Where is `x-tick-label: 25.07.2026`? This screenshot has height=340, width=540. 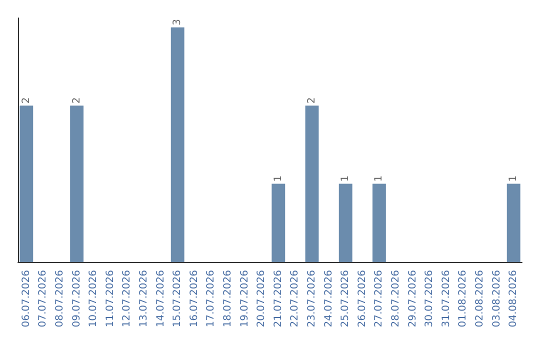 x-tick-label: 25.07.2026 is located at coordinates (346, 299).